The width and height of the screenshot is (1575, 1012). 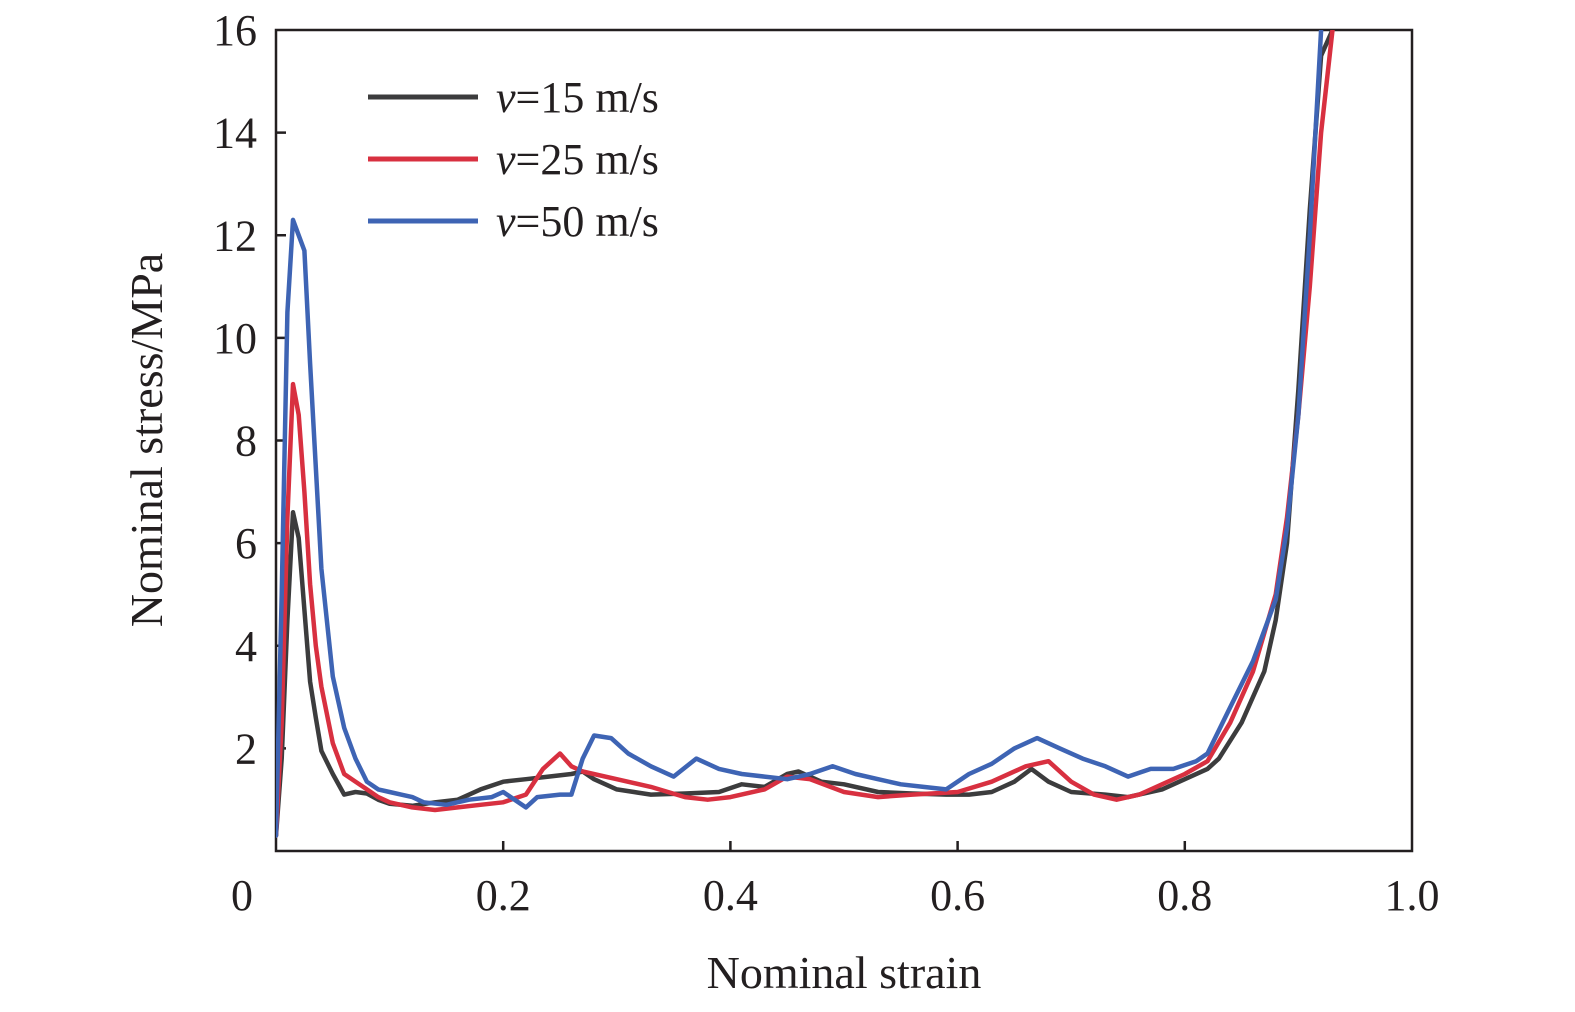 I want to click on legend: v=15 m/s v=25 m/s v=50 m/s, so click(x=513, y=159).